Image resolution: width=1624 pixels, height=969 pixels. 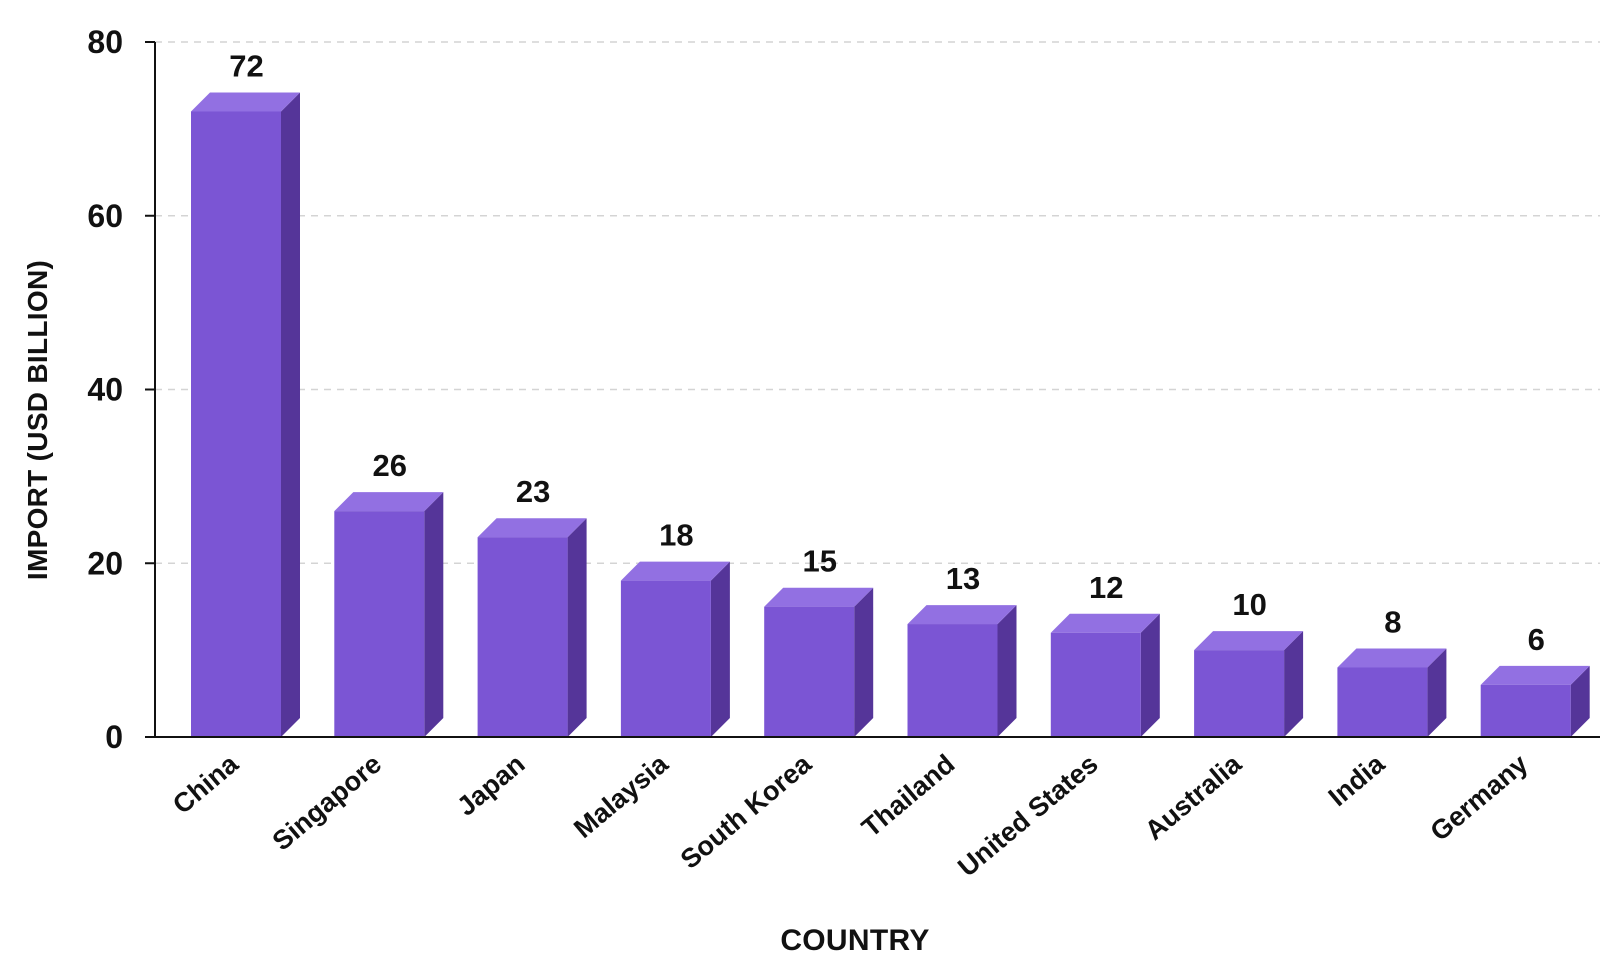 I want to click on data-label: 15, so click(x=819, y=561).